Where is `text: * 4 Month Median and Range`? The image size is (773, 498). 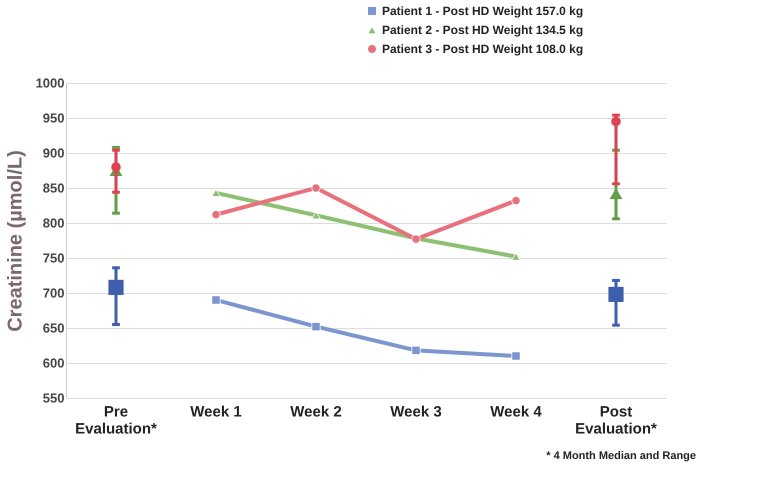 text: * 4 Month Median and Range is located at coordinates (621, 456).